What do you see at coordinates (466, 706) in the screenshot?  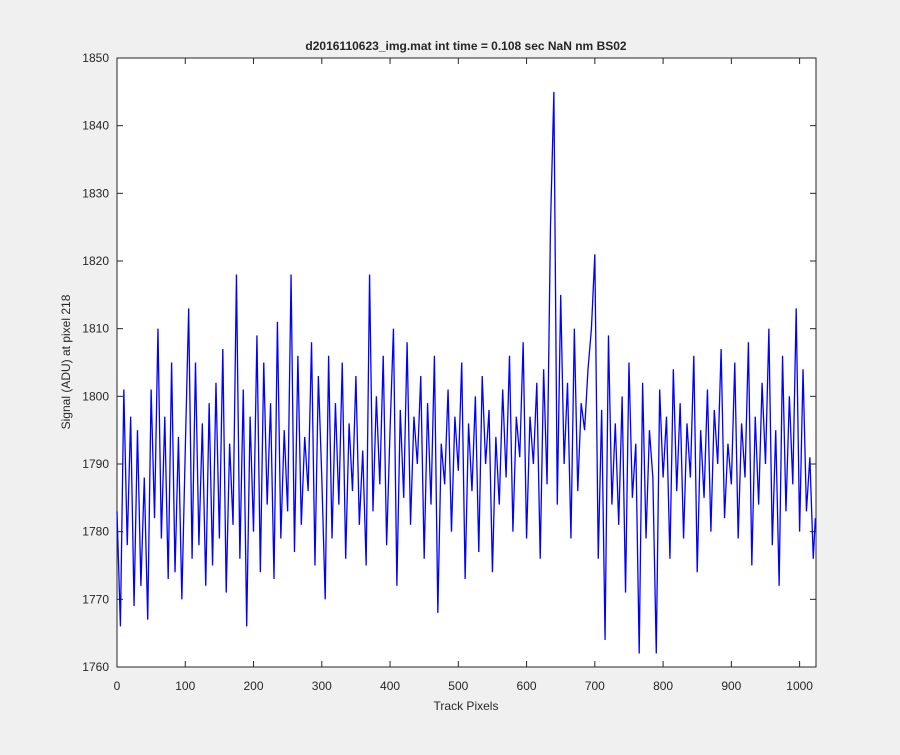 I see `x-axis-label: Track Pixels` at bounding box center [466, 706].